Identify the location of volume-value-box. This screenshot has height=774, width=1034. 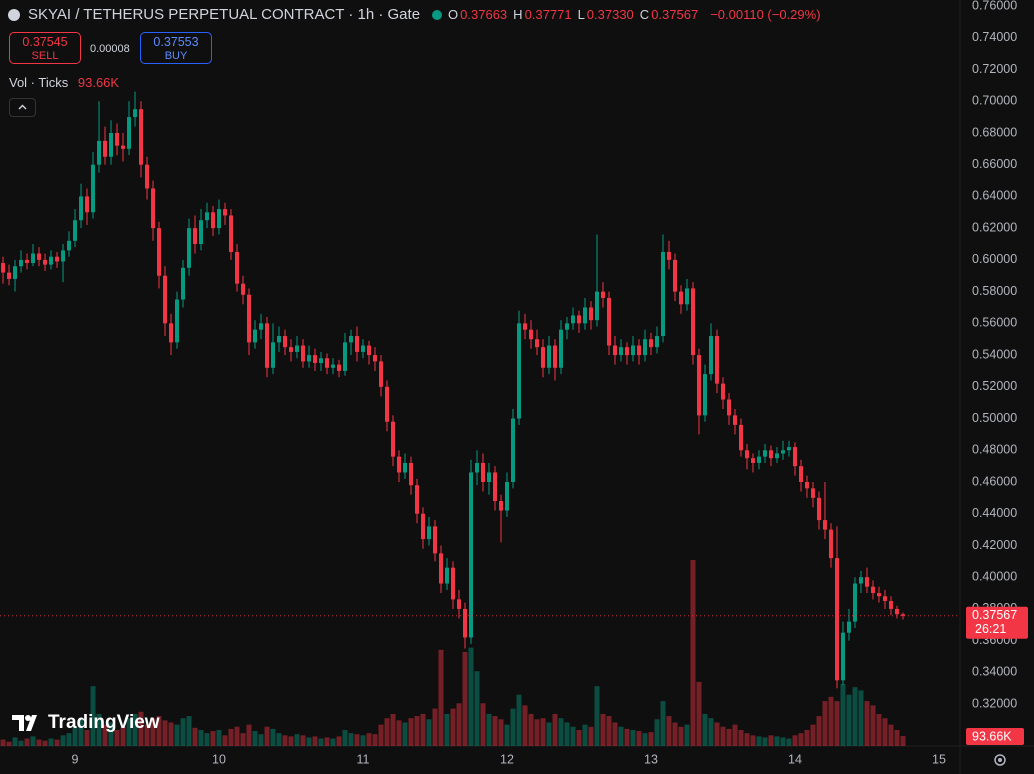
(995, 736).